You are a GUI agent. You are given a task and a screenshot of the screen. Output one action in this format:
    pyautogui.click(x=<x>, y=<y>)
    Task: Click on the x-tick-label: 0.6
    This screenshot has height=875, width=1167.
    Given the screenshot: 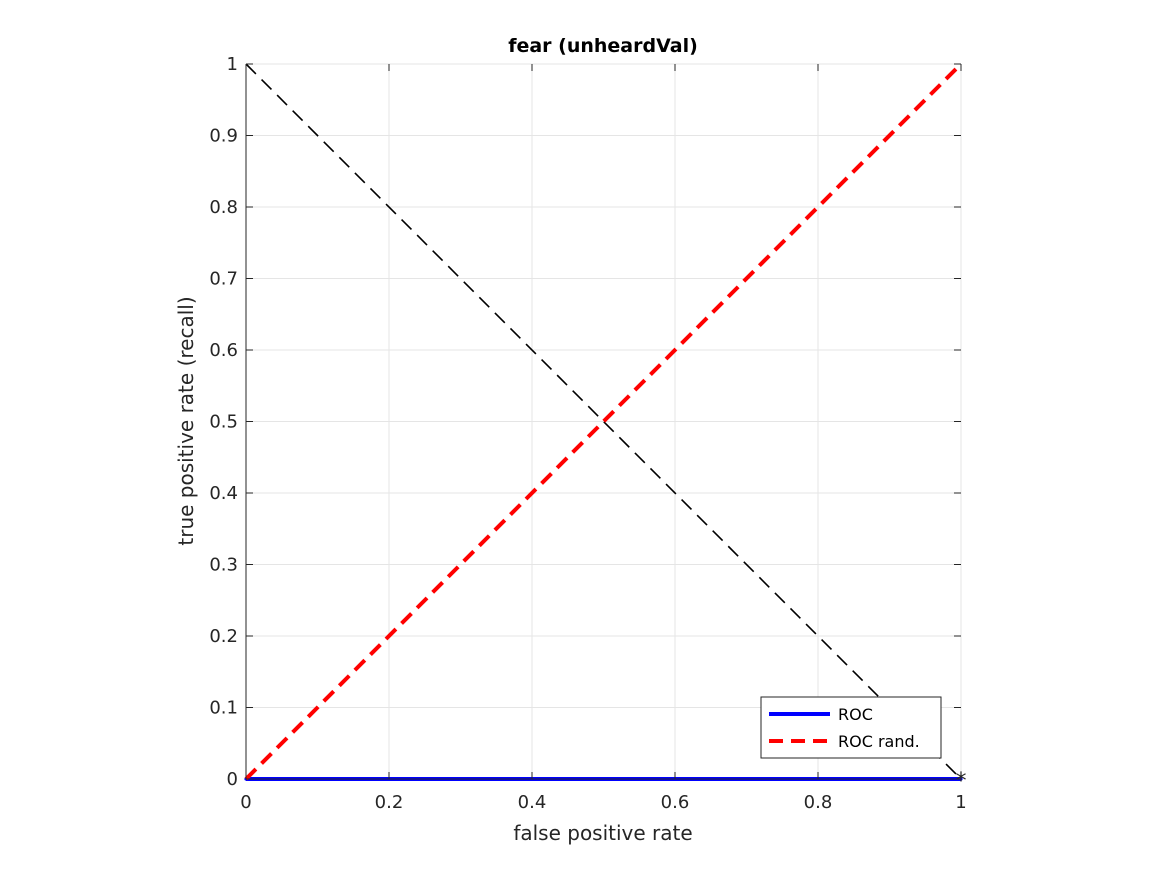 What is the action you would take?
    pyautogui.click(x=675, y=802)
    